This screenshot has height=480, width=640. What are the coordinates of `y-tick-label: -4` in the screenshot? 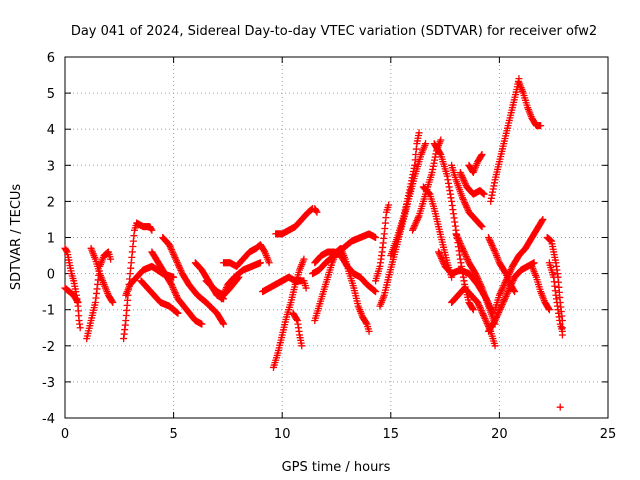 It's located at (48, 419).